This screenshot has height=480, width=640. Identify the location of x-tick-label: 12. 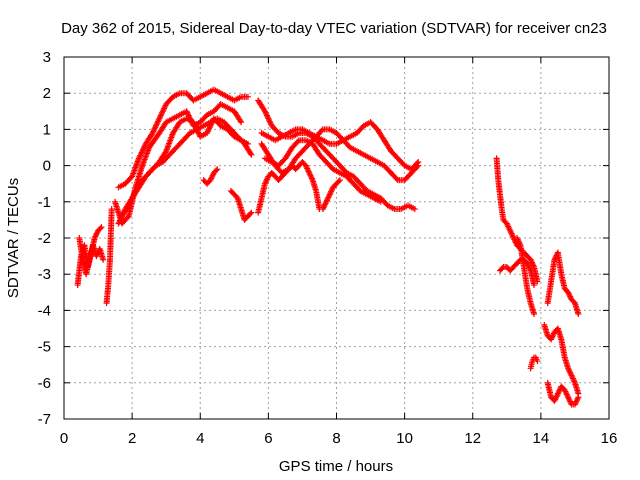
(472, 438).